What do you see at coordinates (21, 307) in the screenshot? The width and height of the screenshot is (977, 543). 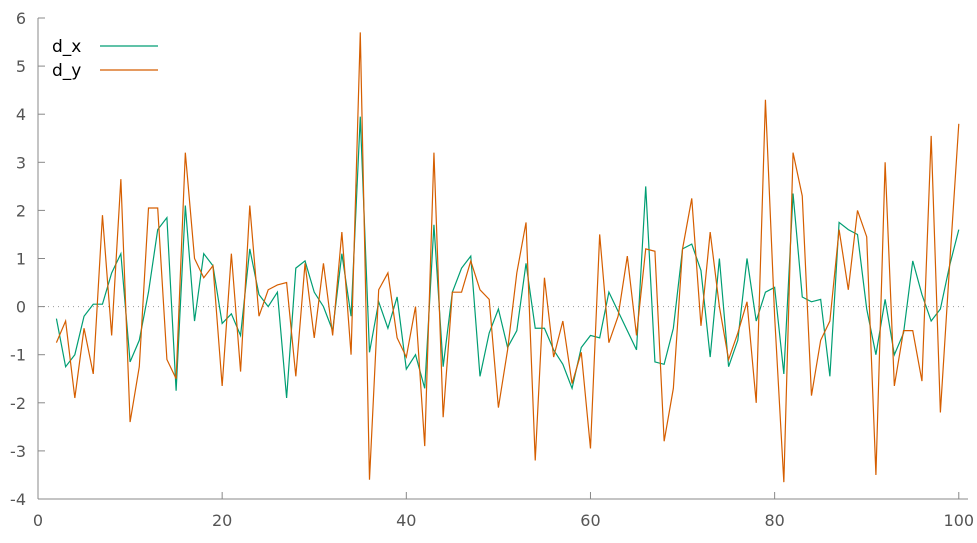 I see `y-tick-label: 0` at bounding box center [21, 307].